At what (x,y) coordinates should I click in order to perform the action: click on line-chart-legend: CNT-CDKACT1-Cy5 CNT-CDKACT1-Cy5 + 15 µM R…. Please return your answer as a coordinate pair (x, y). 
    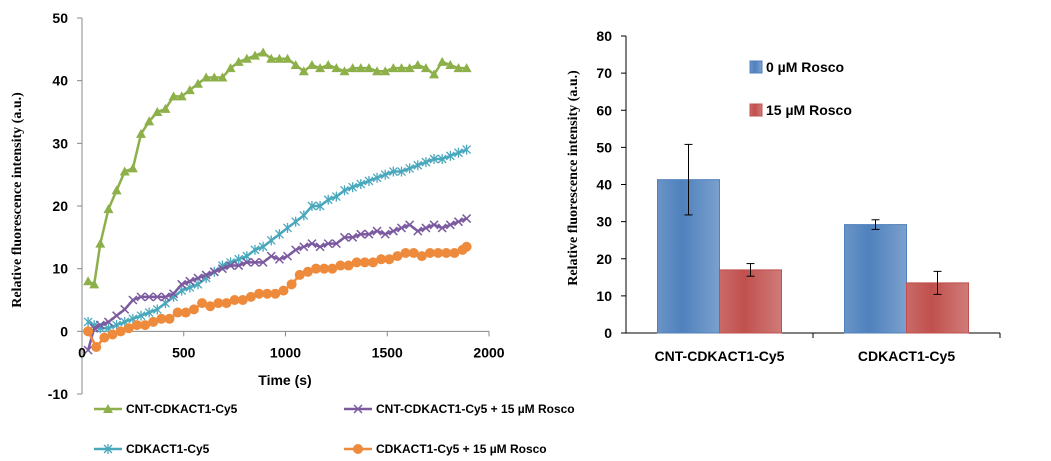
    Looking at the image, I should click on (334, 429).